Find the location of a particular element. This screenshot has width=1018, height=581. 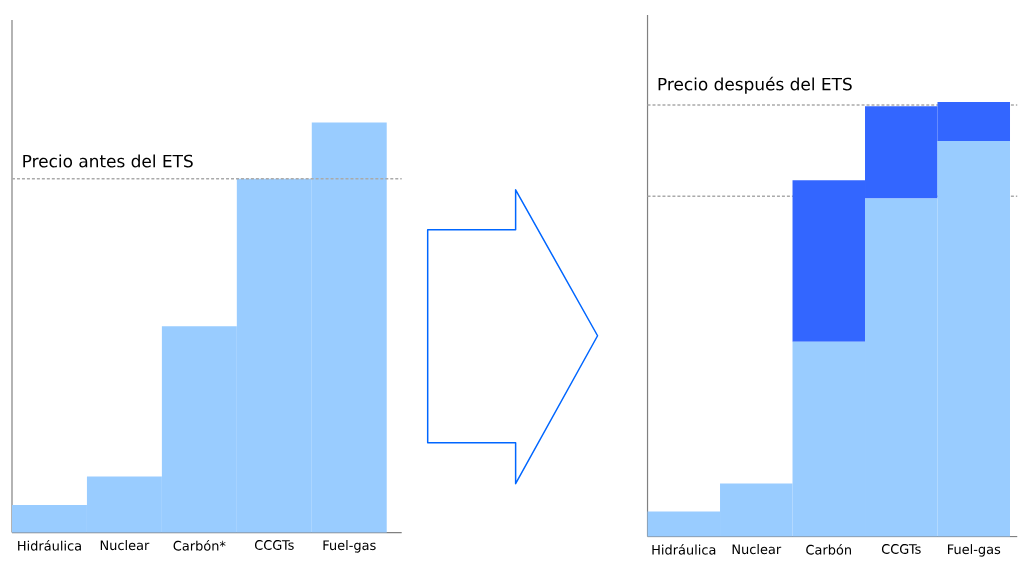

x-tick-label: Carbón is located at coordinates (828, 549).